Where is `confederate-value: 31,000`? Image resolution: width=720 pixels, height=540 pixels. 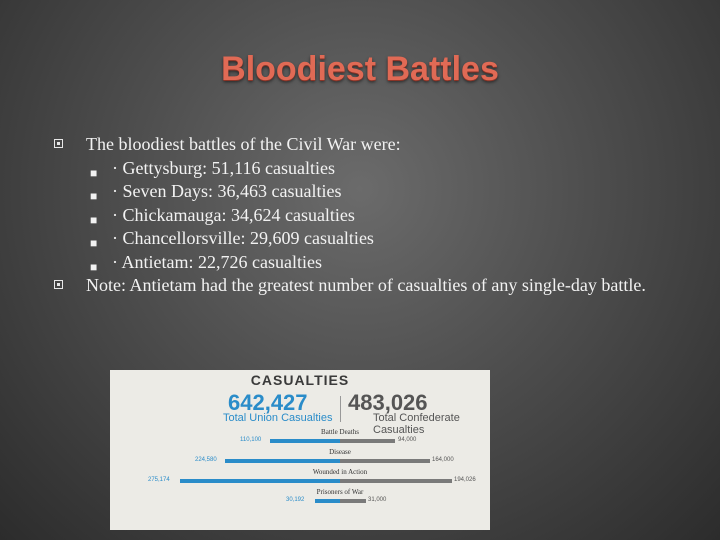 confederate-value: 31,000 is located at coordinates (377, 500).